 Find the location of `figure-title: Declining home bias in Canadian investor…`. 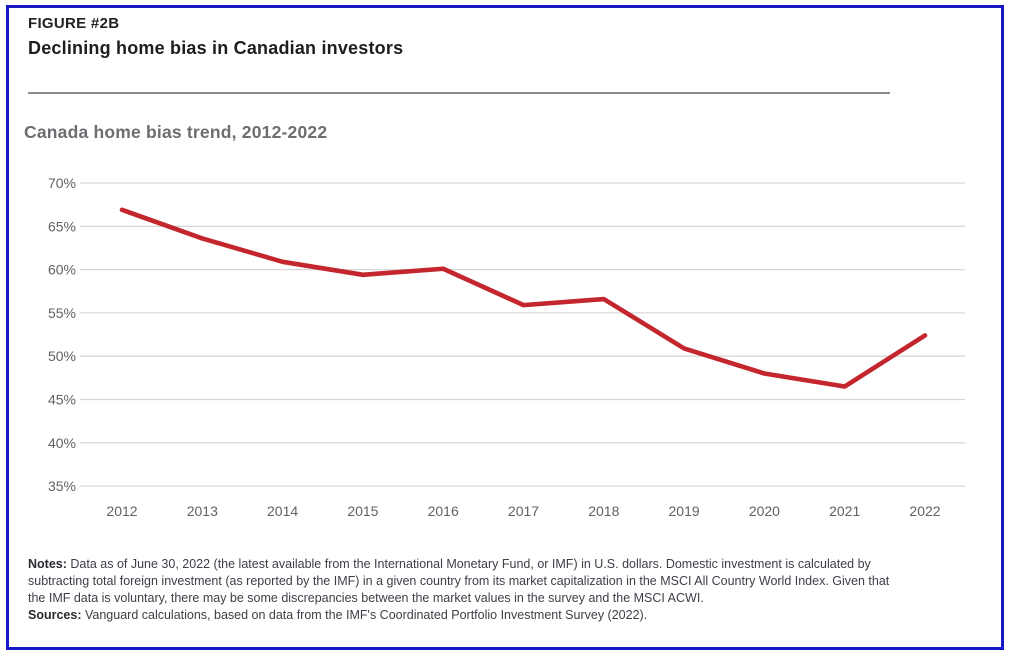

figure-title: Declining home bias in Canadian investor… is located at coordinates (216, 48).